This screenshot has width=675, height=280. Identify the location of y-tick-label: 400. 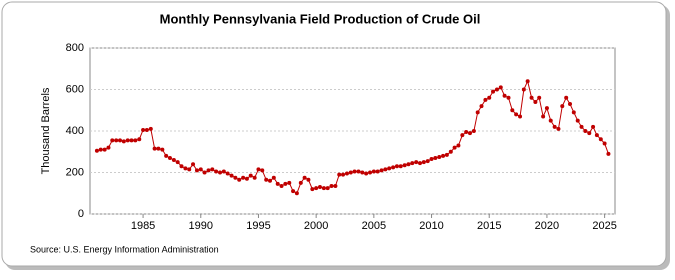
(75, 131).